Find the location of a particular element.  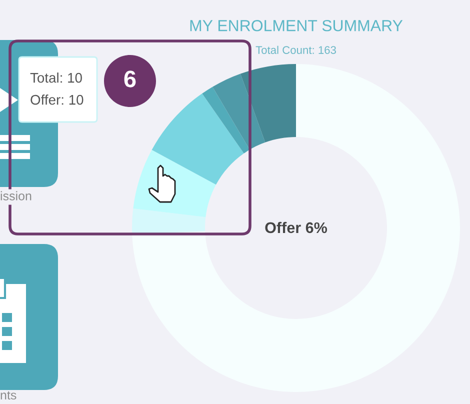

text: Offer 6% is located at coordinates (296, 228).